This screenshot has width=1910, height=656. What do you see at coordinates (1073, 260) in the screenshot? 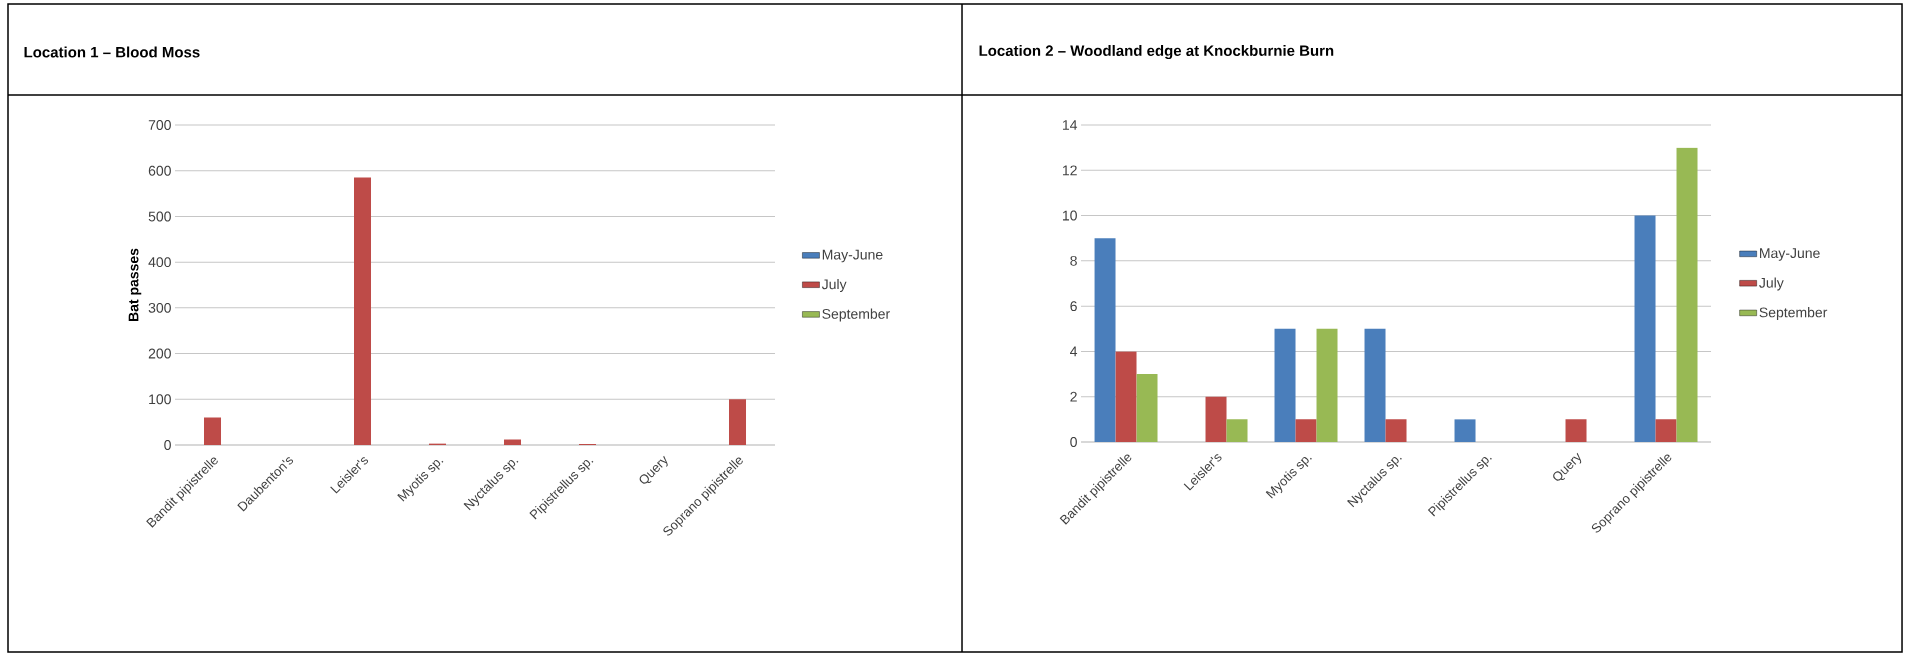
I see `y-tick-label: 8` at bounding box center [1073, 260].